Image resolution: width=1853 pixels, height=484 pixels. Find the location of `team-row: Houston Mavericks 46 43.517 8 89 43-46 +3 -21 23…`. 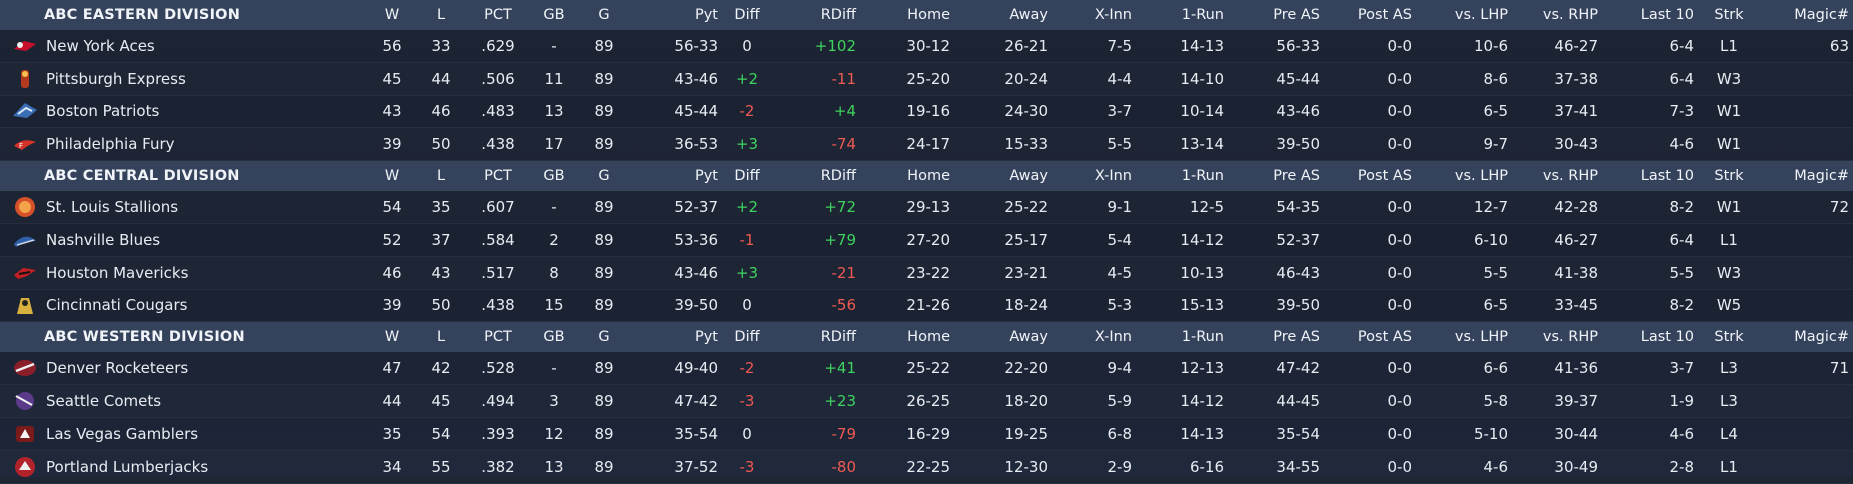

team-row: Houston Mavericks 46 43.517 8 89 43-46 +3 -21 23… is located at coordinates (926, 273).